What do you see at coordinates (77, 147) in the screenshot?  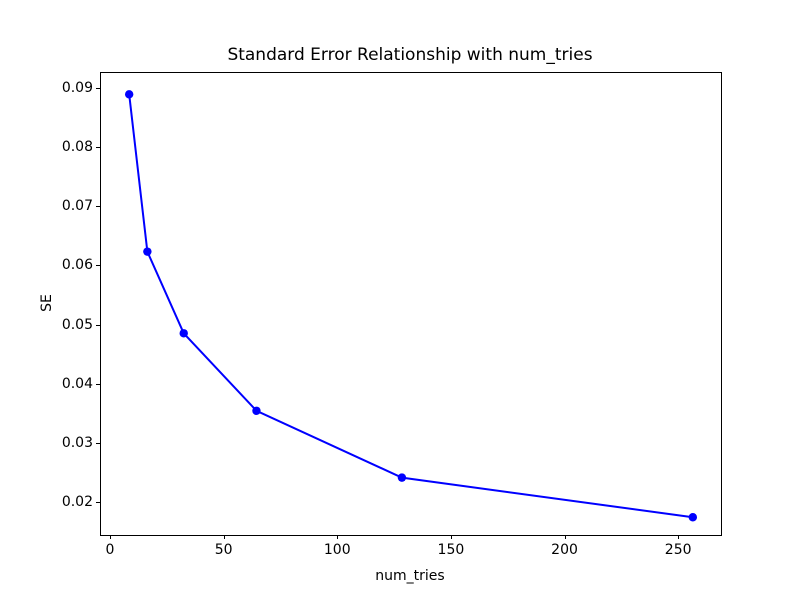 I see `y-tick-label: 0.08` at bounding box center [77, 147].